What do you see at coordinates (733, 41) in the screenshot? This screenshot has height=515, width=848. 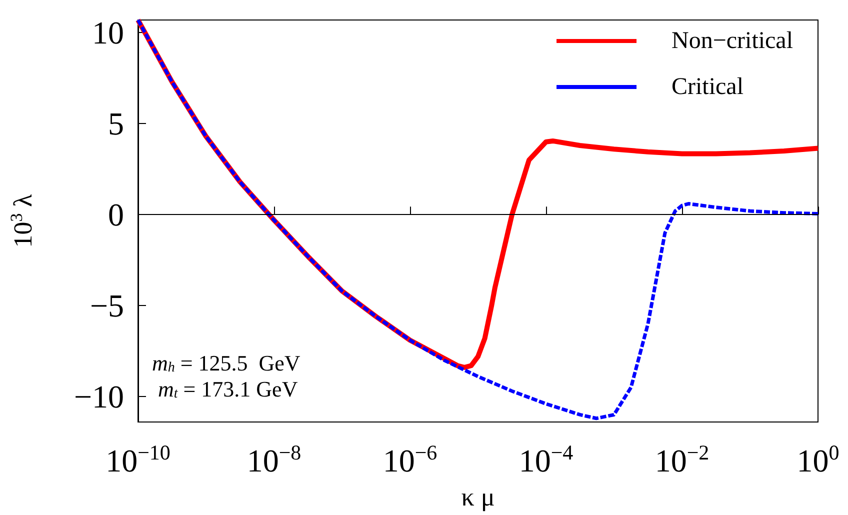 I see `legend-label: Non−critical` at bounding box center [733, 41].